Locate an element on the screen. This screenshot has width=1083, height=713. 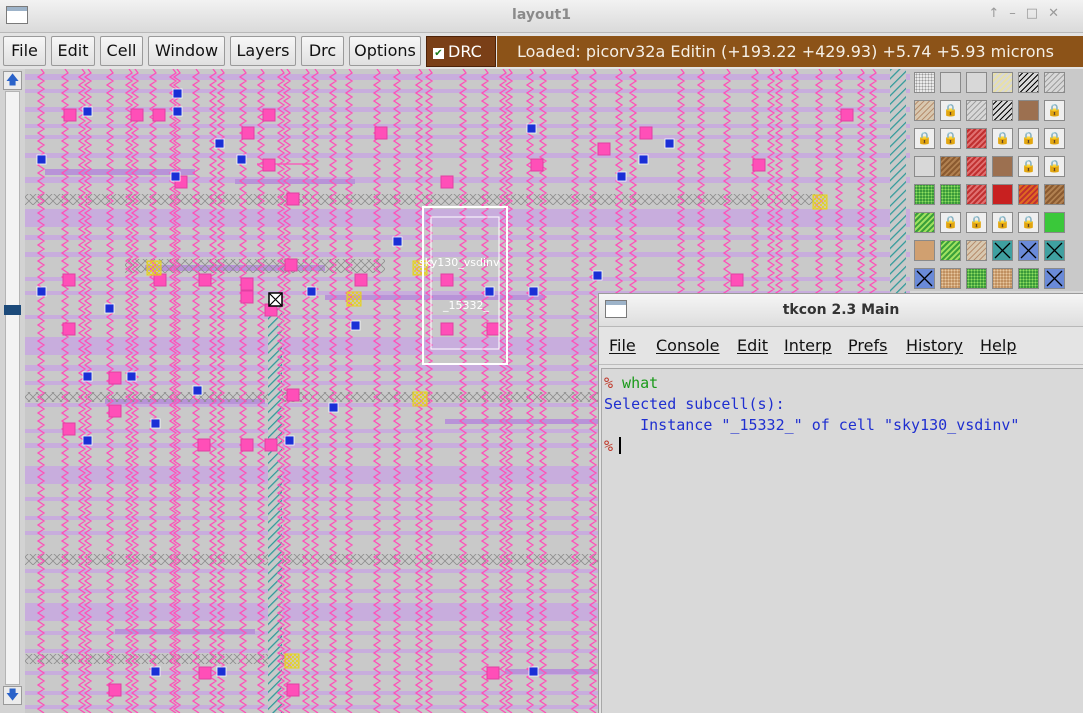
tk-menu-file: File is located at coordinates (622, 345).